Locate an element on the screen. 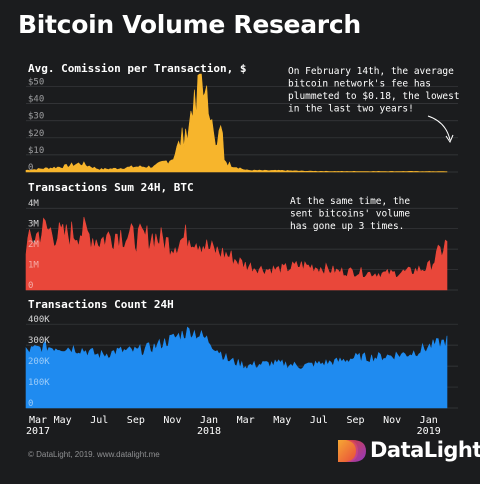 Image resolution: width=480 pixels, height=484 pixels. y-tick-label: $30 is located at coordinates (36, 117).